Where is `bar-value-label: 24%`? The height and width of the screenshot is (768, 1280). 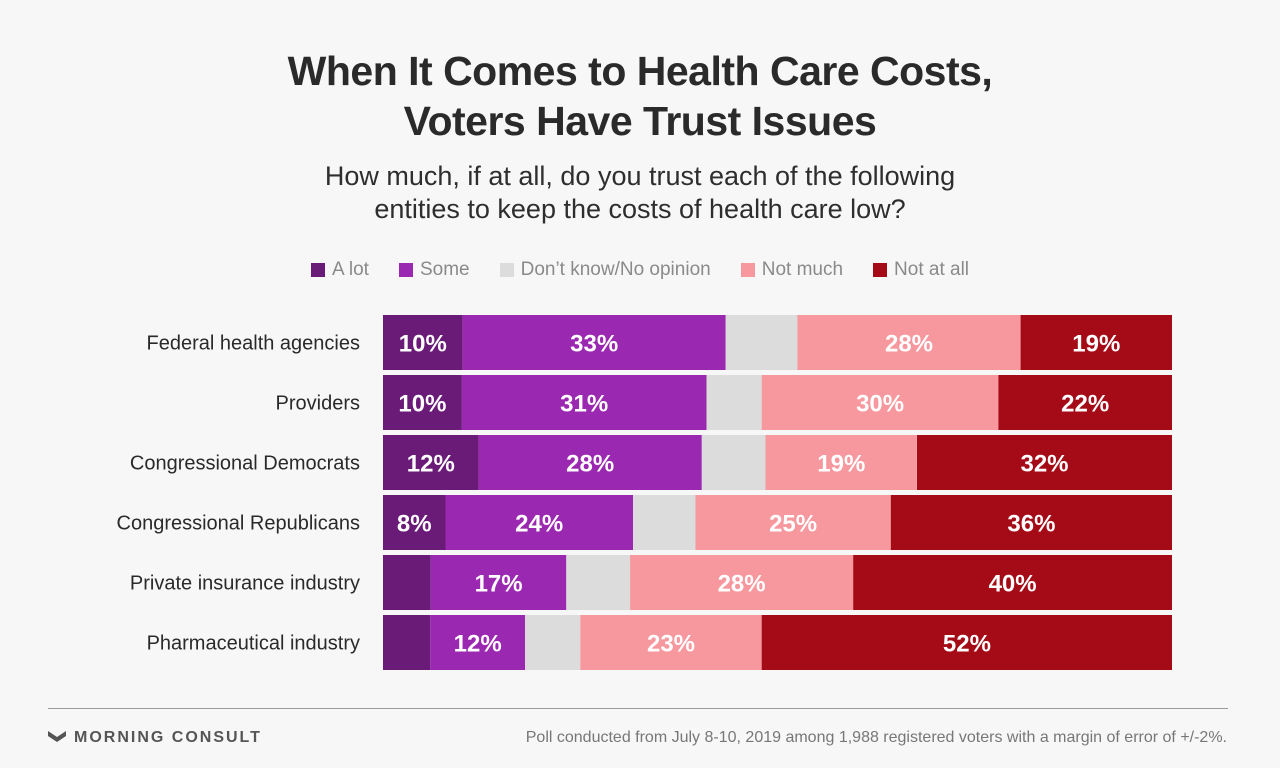
bar-value-label: 24% is located at coordinates (539, 524).